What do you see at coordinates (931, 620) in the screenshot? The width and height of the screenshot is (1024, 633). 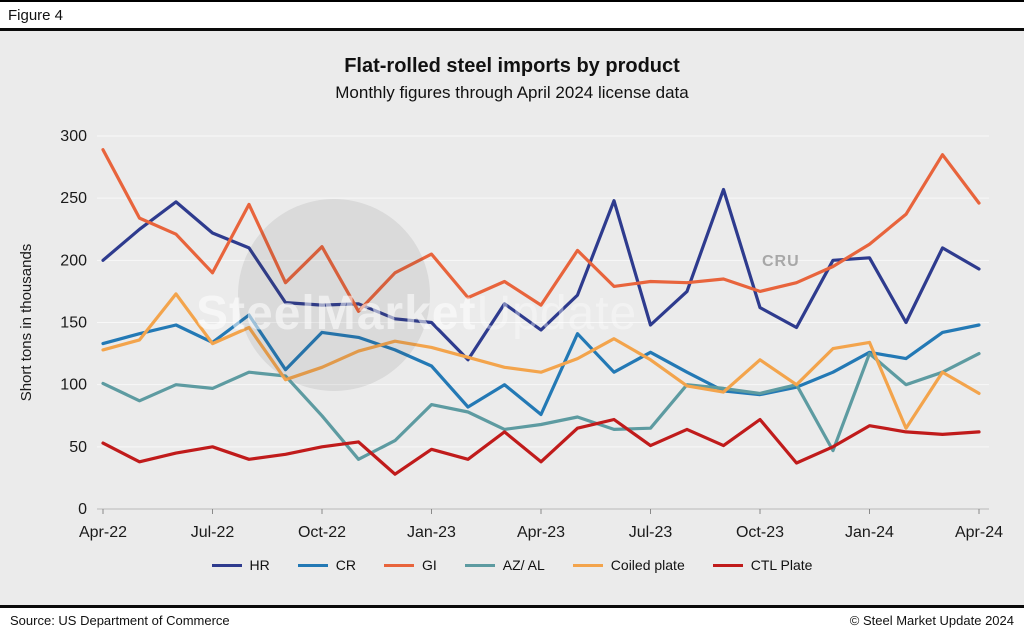 I see `copyright-text: © Steel Market Update 2024` at bounding box center [931, 620].